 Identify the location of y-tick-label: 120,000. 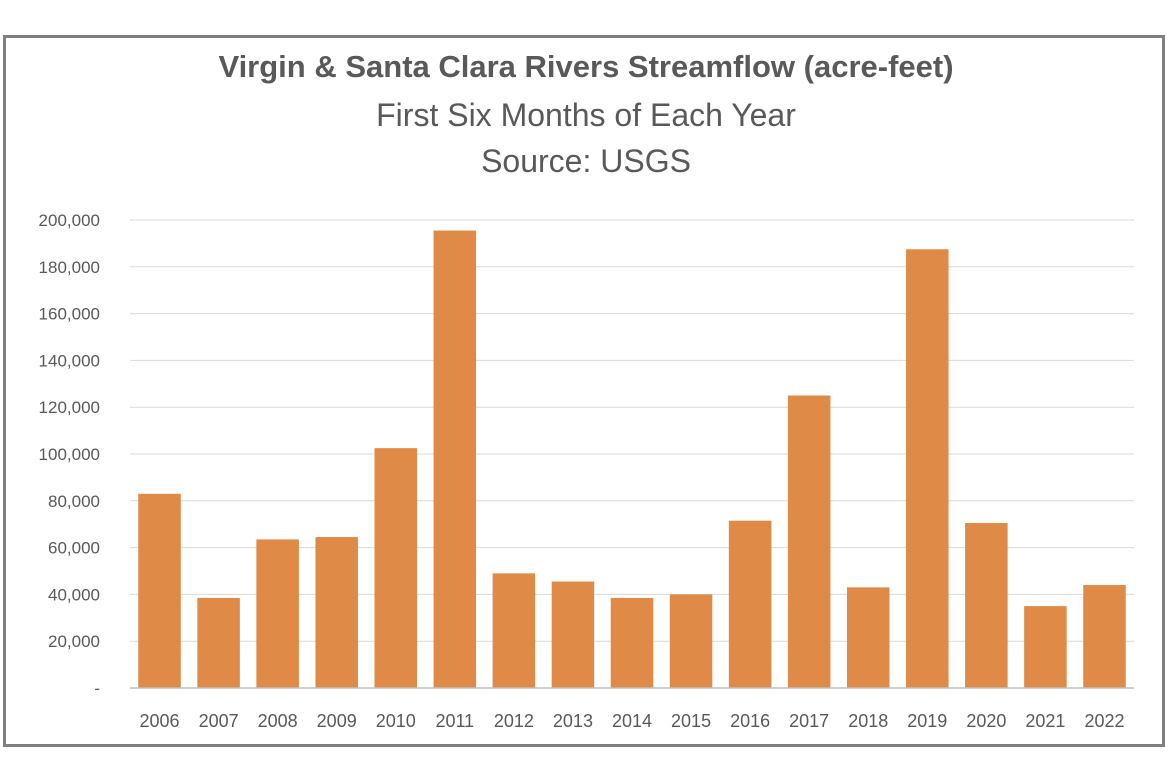
(69, 407).